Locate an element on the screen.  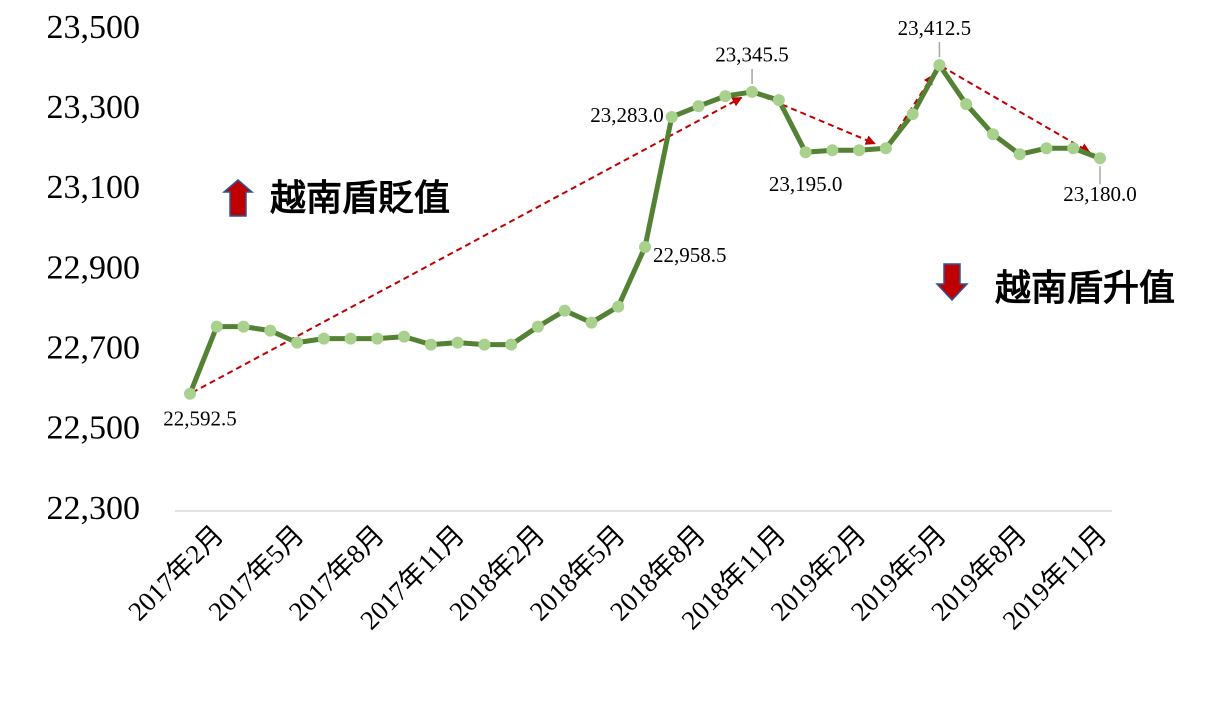
up-arrow-icon is located at coordinates (952, 282).